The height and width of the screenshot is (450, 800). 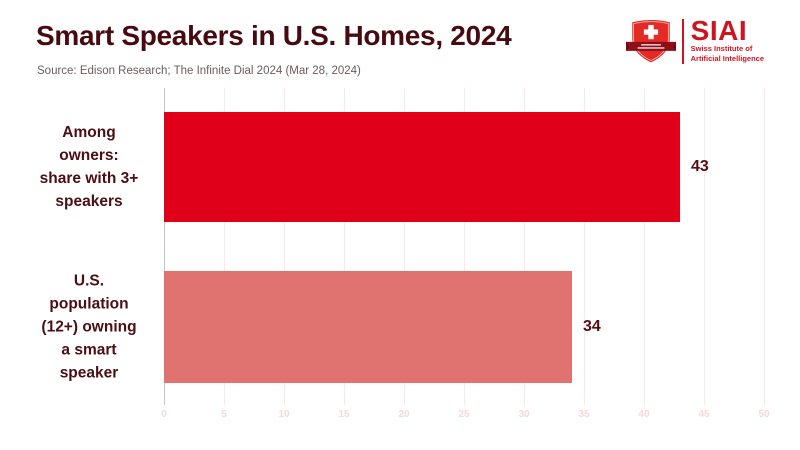 I want to click on tick-label: 0, so click(x=164, y=414).